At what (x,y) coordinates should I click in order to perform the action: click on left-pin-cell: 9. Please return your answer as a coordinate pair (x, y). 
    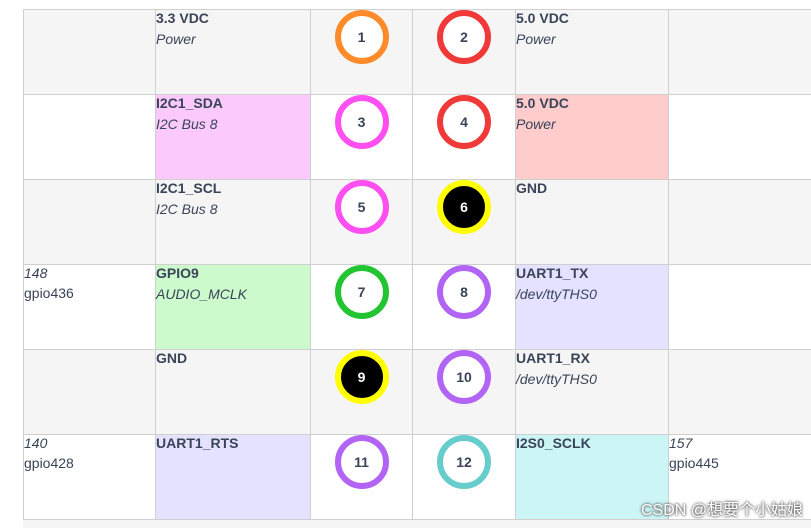
    Looking at the image, I should click on (362, 392).